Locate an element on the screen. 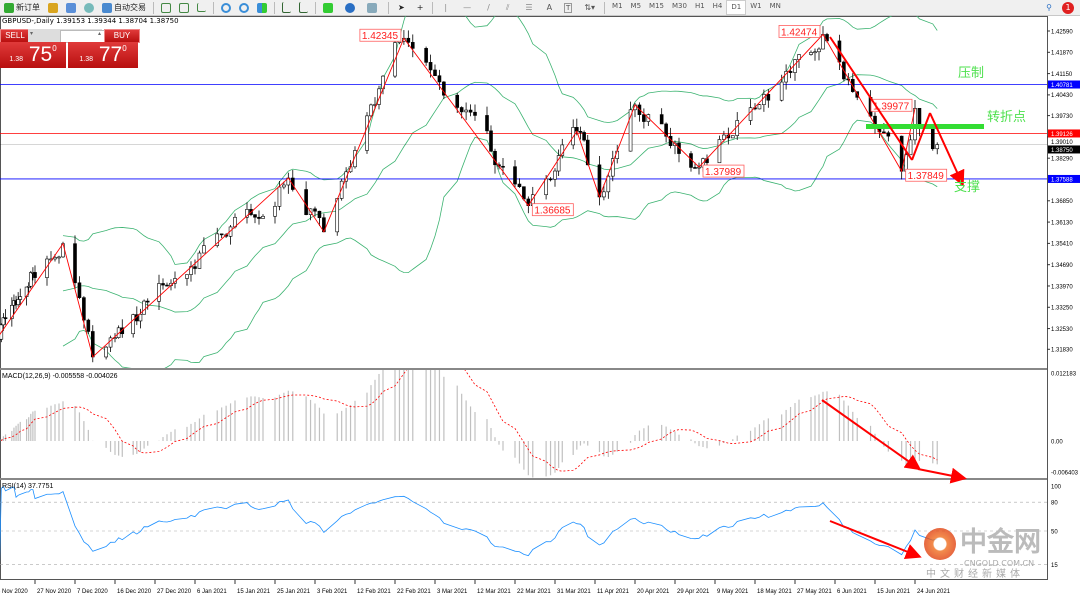  price-tick-label: 1.33250 is located at coordinates (1062, 309).